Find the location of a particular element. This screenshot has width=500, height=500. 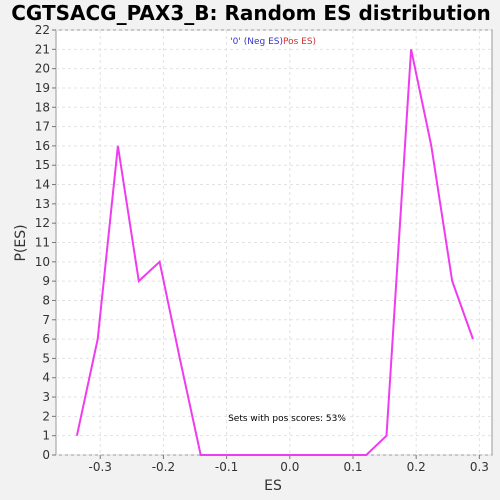

x-tick-label: 0.1 is located at coordinates (352, 467).